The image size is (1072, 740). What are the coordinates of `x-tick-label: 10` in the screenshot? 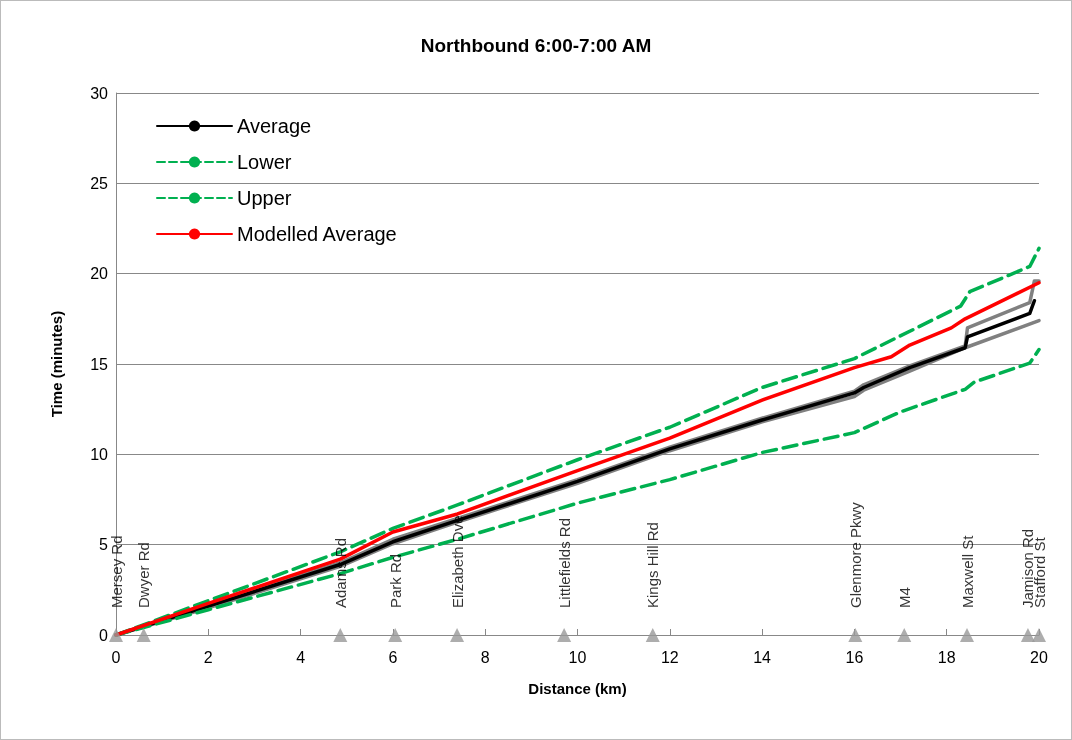 It's located at (577, 657).